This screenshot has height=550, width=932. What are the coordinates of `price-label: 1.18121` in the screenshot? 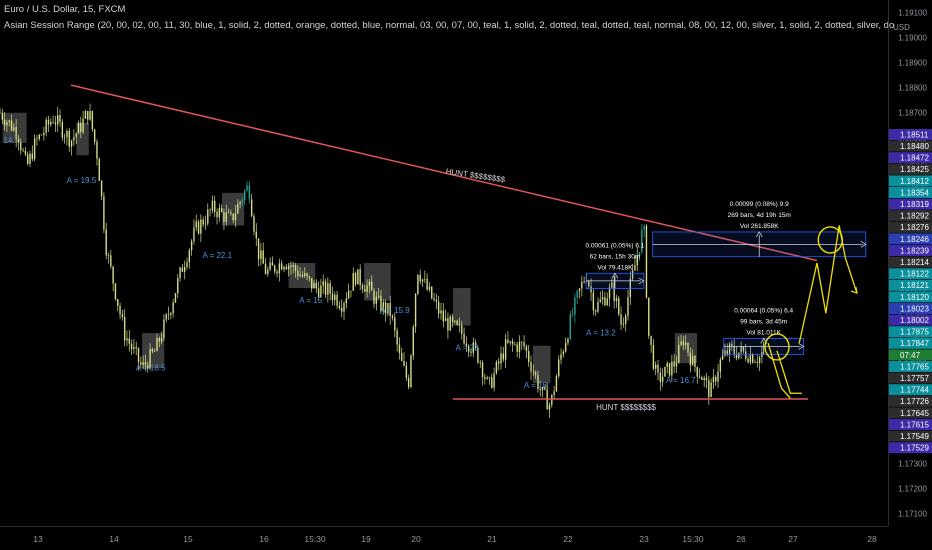 It's located at (914, 285).